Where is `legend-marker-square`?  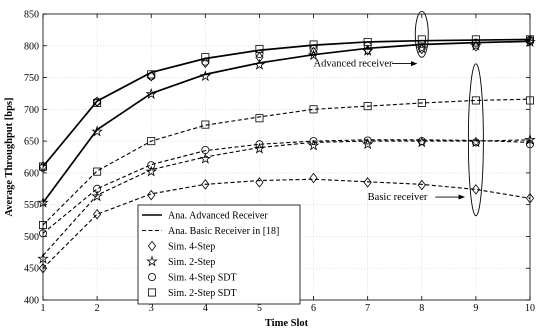 legend-marker-square is located at coordinates (151, 292).